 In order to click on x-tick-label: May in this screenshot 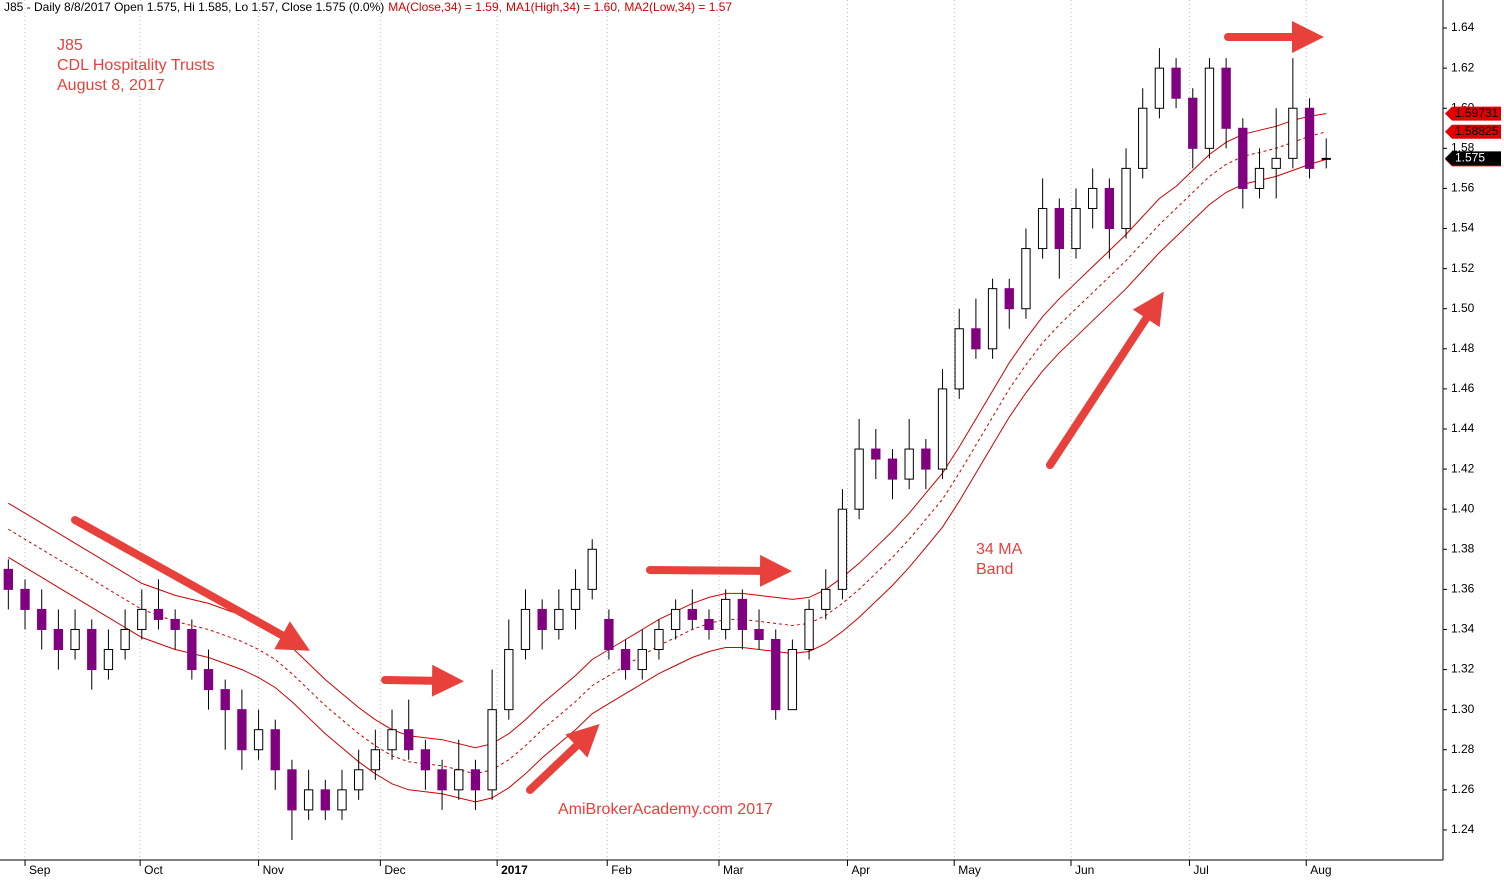, I will do `click(969, 870)`.